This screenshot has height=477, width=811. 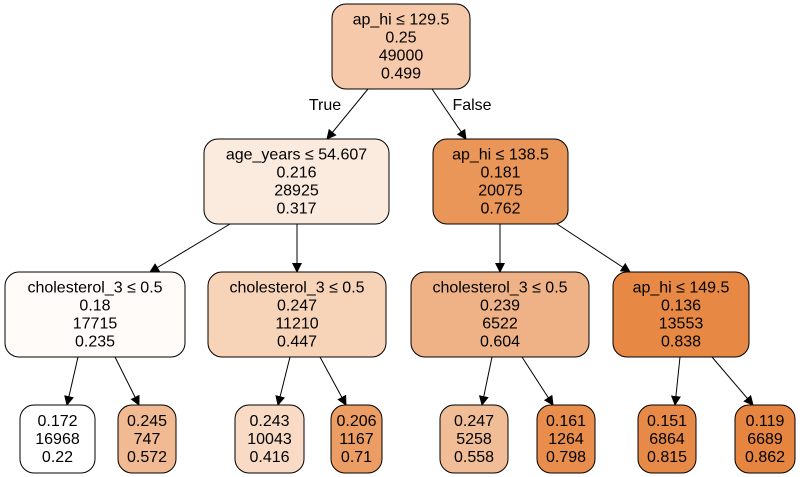 I want to click on node-text-line: 0.151, so click(x=667, y=421).